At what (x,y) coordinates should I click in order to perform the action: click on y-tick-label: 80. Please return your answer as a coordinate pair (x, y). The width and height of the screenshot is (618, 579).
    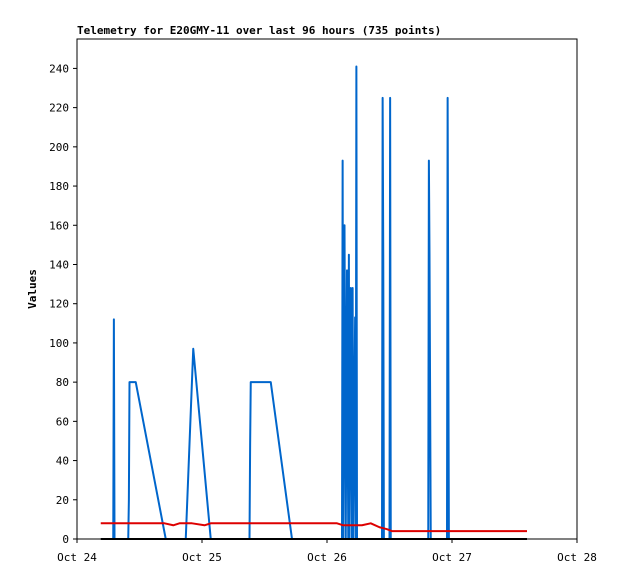
    Looking at the image, I should click on (62, 382).